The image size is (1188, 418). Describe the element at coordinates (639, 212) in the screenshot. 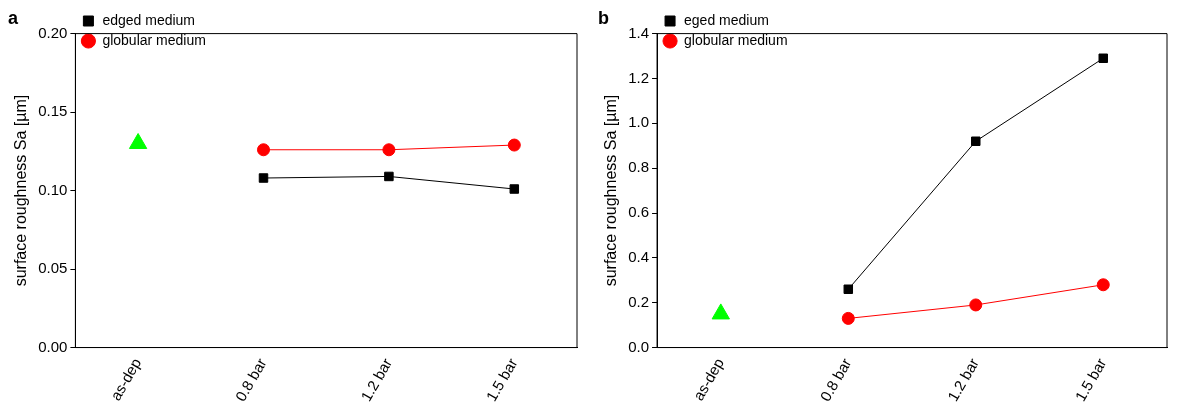

I see `y-tick-label: 0.6` at that location.